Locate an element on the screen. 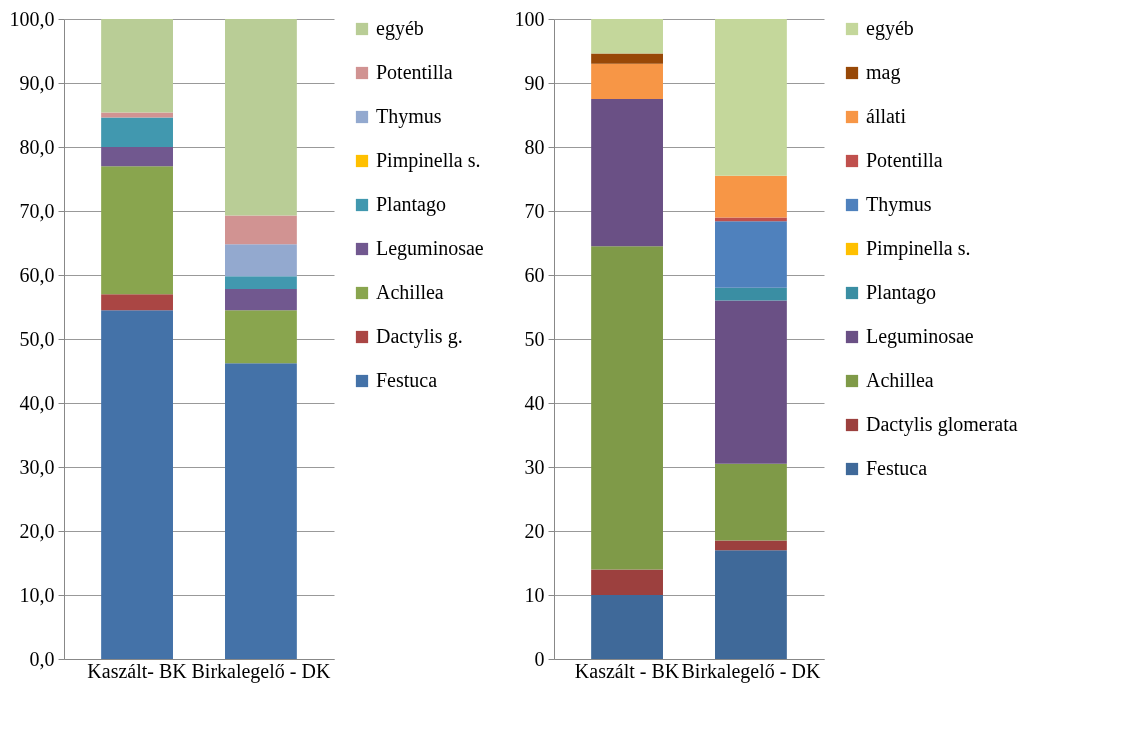  y-tick-label: 40 is located at coordinates (534, 402).